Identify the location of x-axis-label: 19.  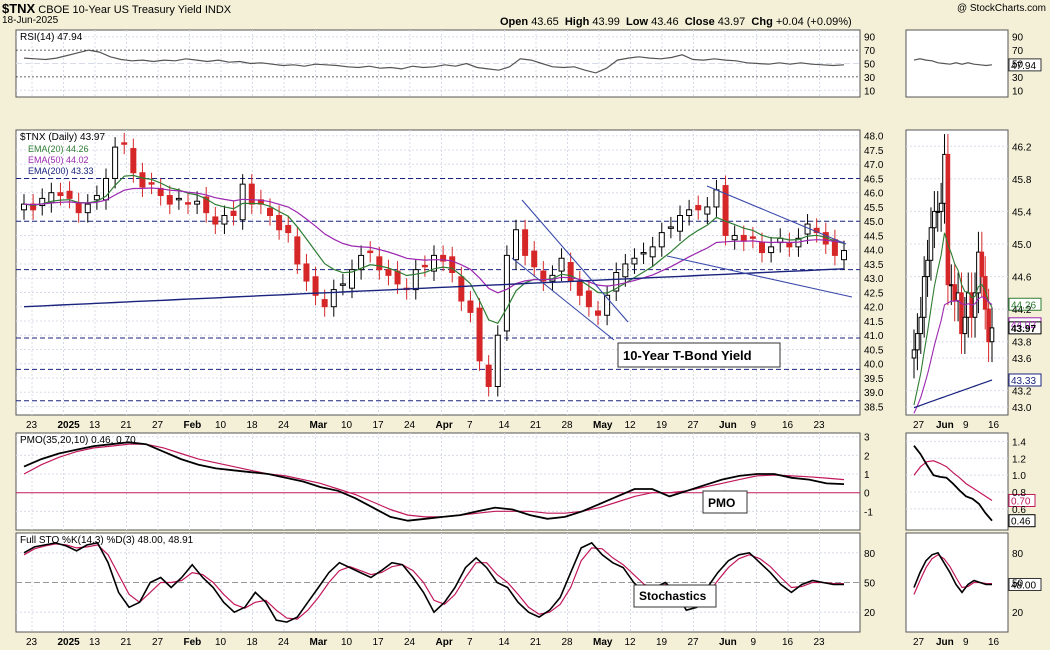
(662, 425).